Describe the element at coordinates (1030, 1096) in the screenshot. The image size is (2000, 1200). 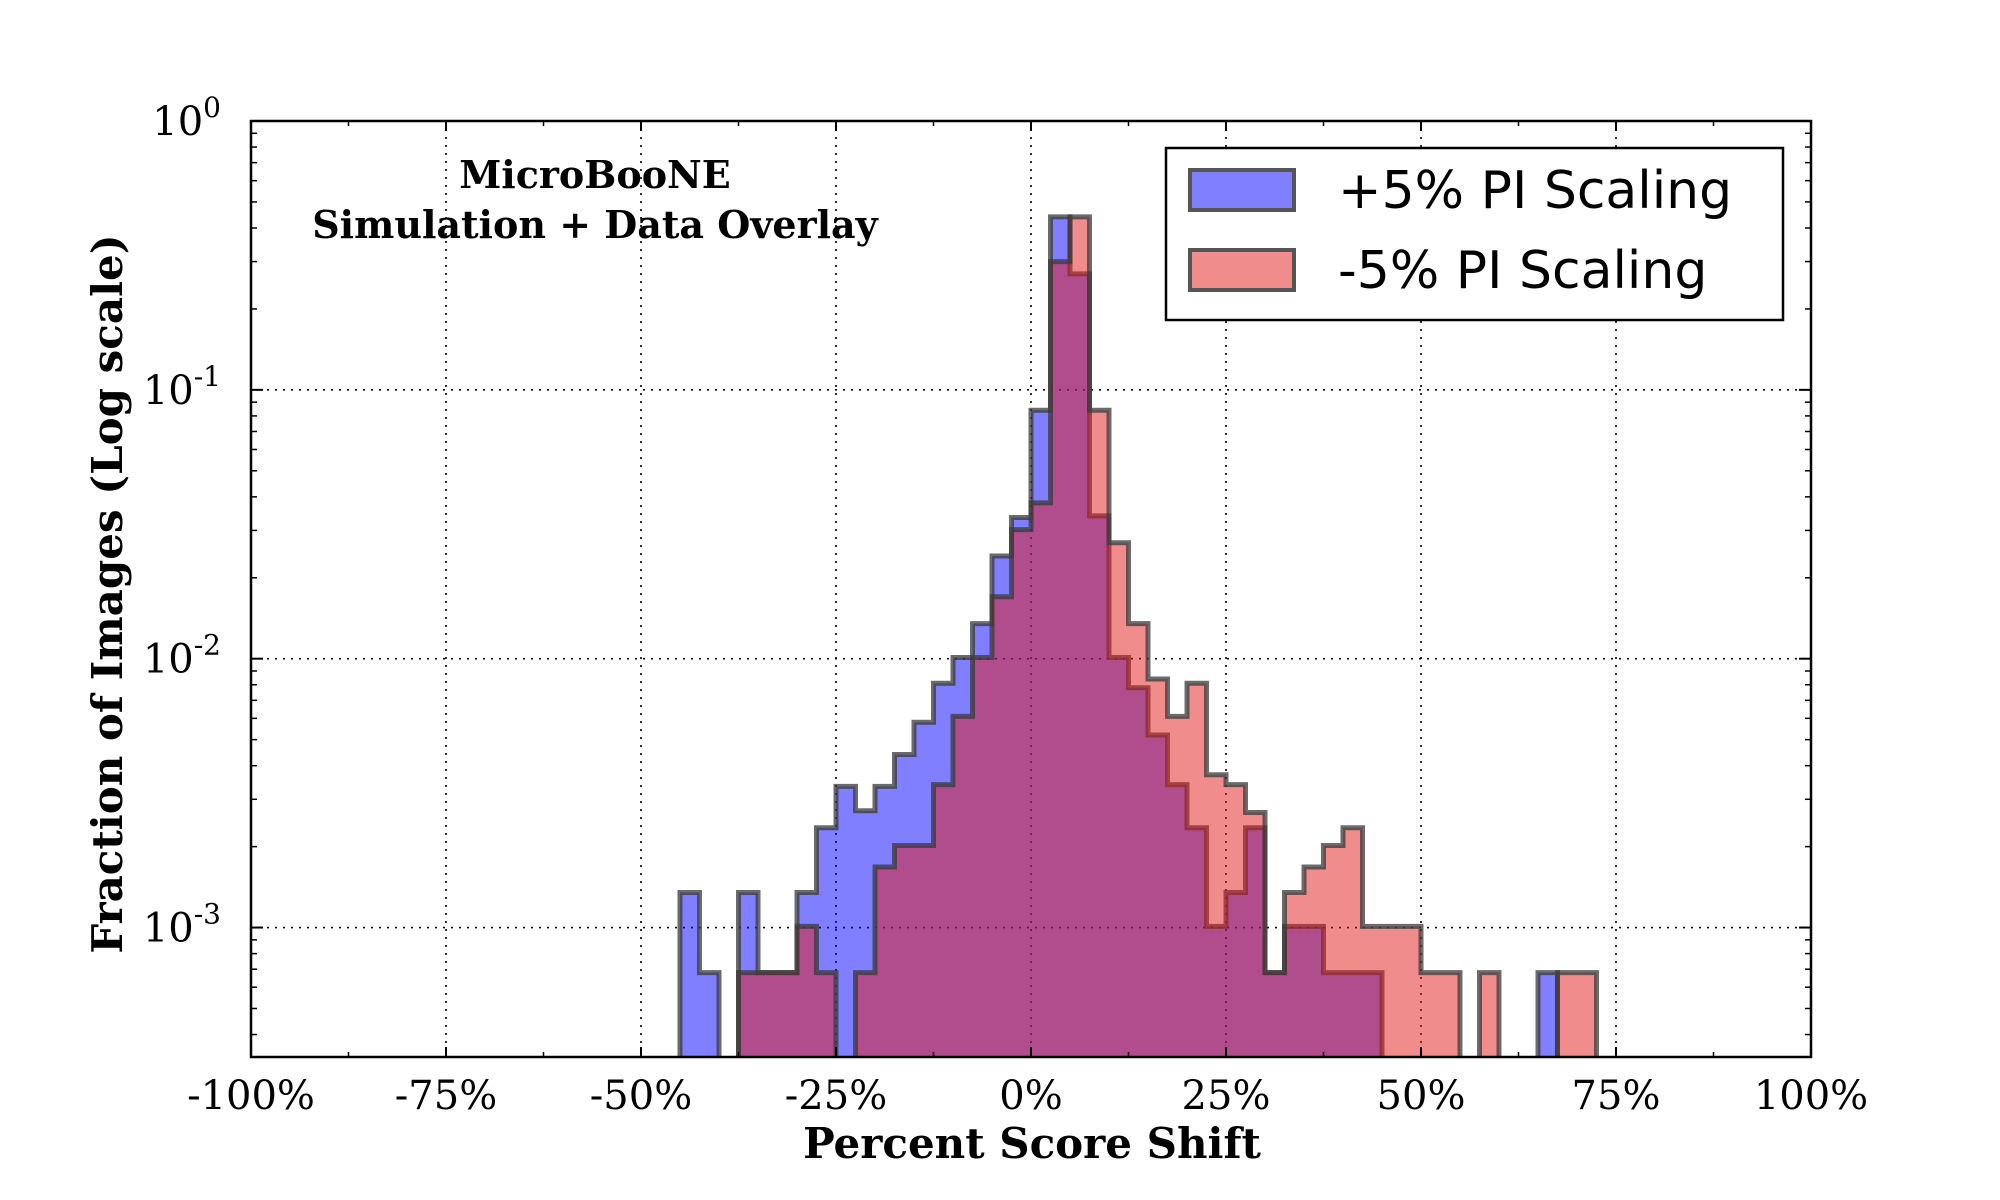
I see `x-tick-label: 0%` at that location.